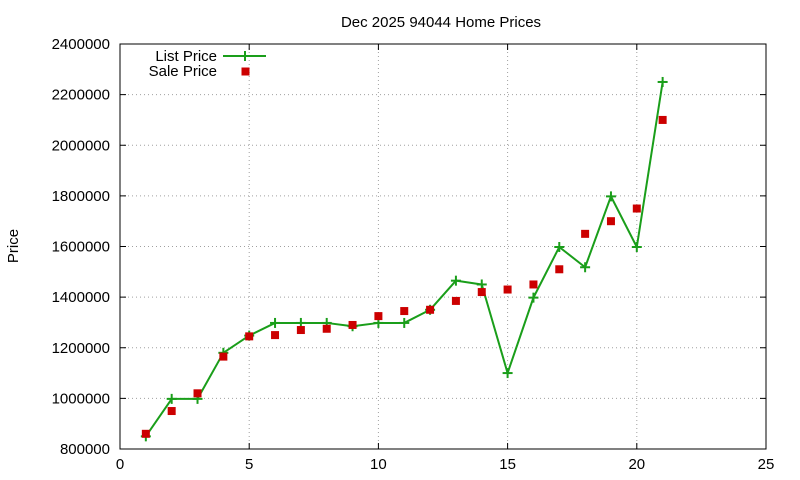 This screenshot has width=800, height=480. Describe the element at coordinates (81, 348) in the screenshot. I see `y-tick-label: 1200000` at that location.